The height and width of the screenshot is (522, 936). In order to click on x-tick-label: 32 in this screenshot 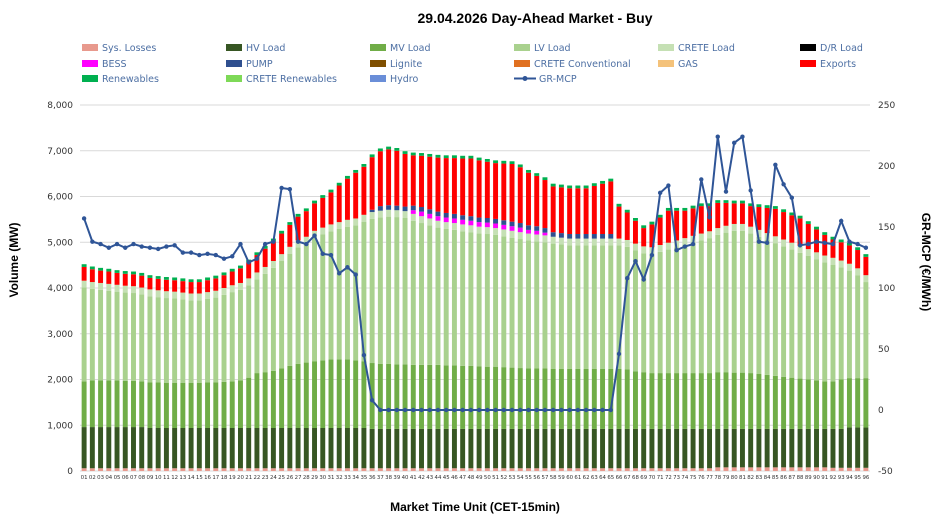, I will do `click(339, 478)`.